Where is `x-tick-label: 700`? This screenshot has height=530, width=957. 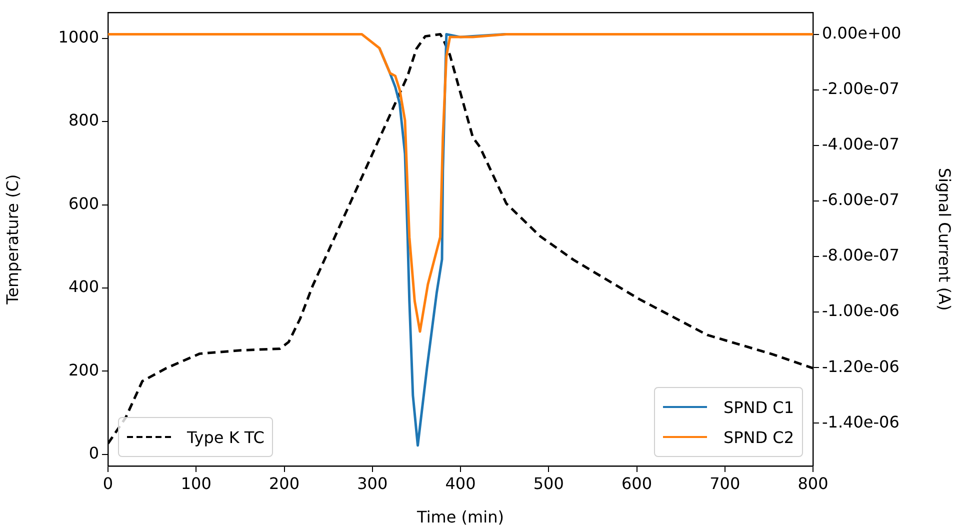
x-tick-label: 700 is located at coordinates (725, 483).